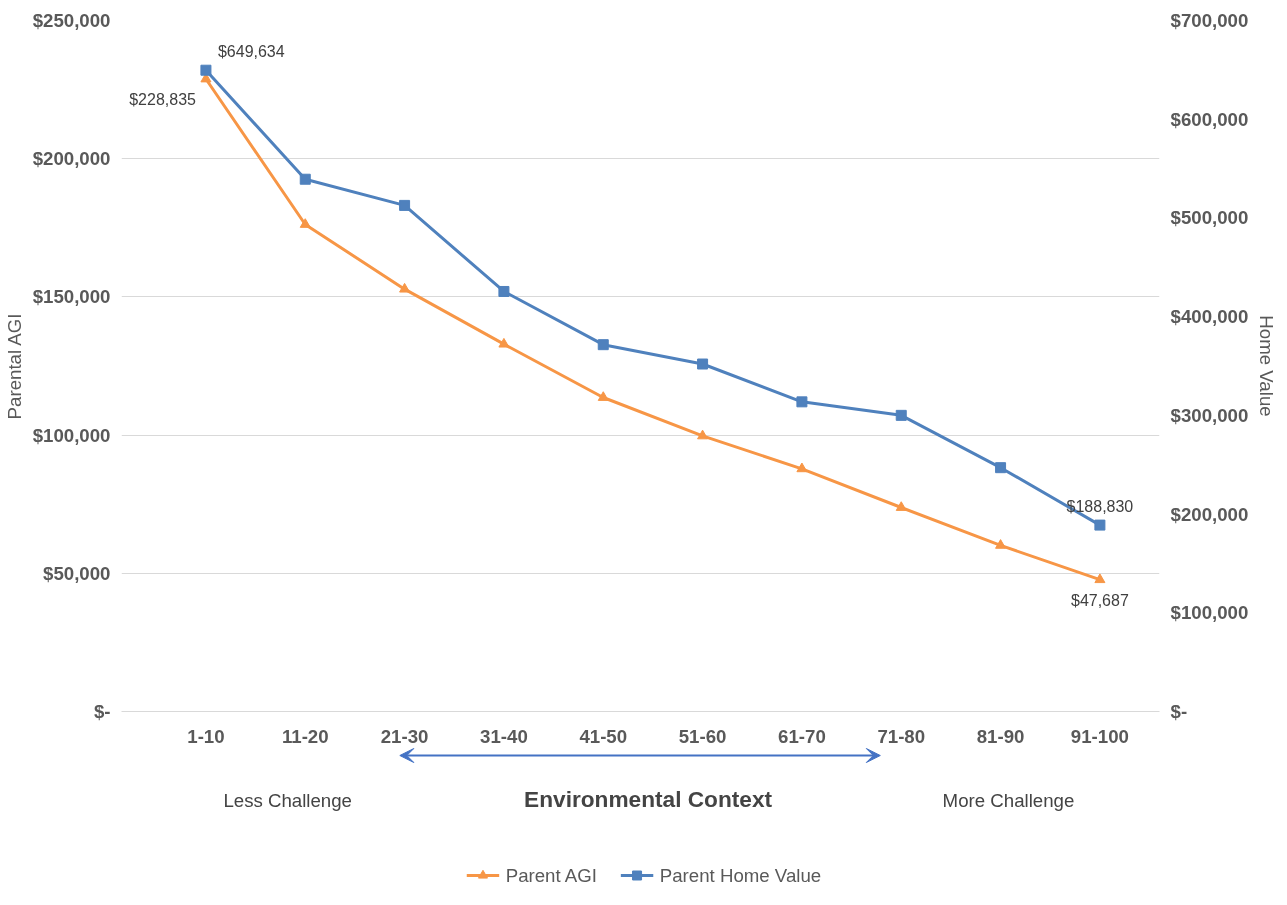 This screenshot has width=1287, height=905. Describe the element at coordinates (1000, 736) in the screenshot. I see `x-tick-label: 81-90` at that location.